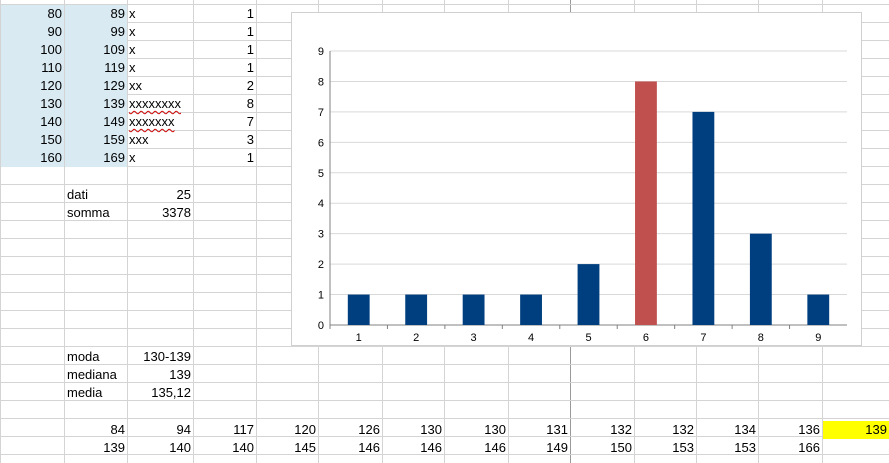 This screenshot has height=463, width=889. What do you see at coordinates (321, 265) in the screenshot?
I see `y-tick-label: 2` at bounding box center [321, 265].